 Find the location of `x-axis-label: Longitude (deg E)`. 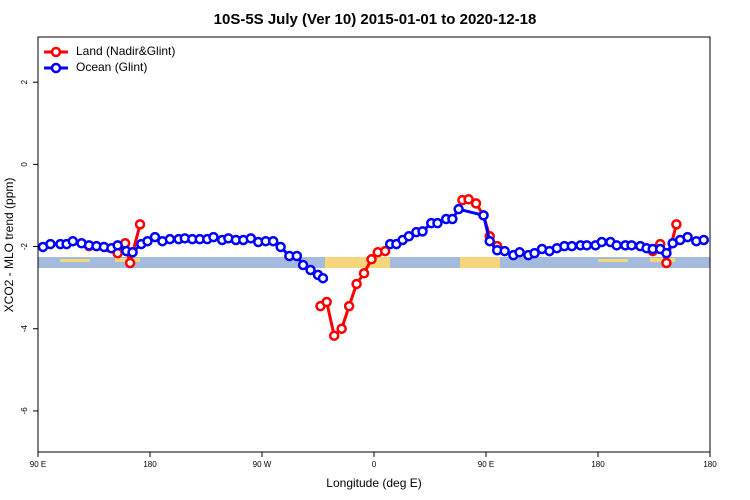

x-axis-label: Longitude (deg E) is located at coordinates (373, 483).